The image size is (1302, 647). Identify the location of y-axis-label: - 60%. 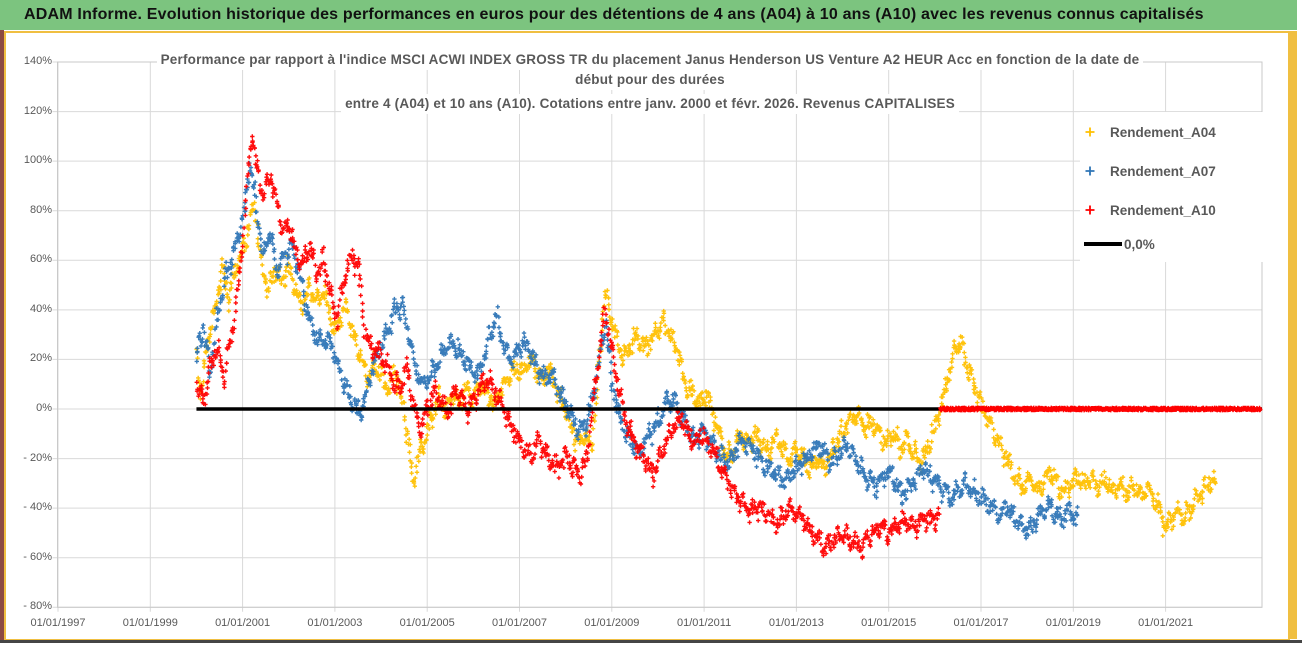
(37, 556).